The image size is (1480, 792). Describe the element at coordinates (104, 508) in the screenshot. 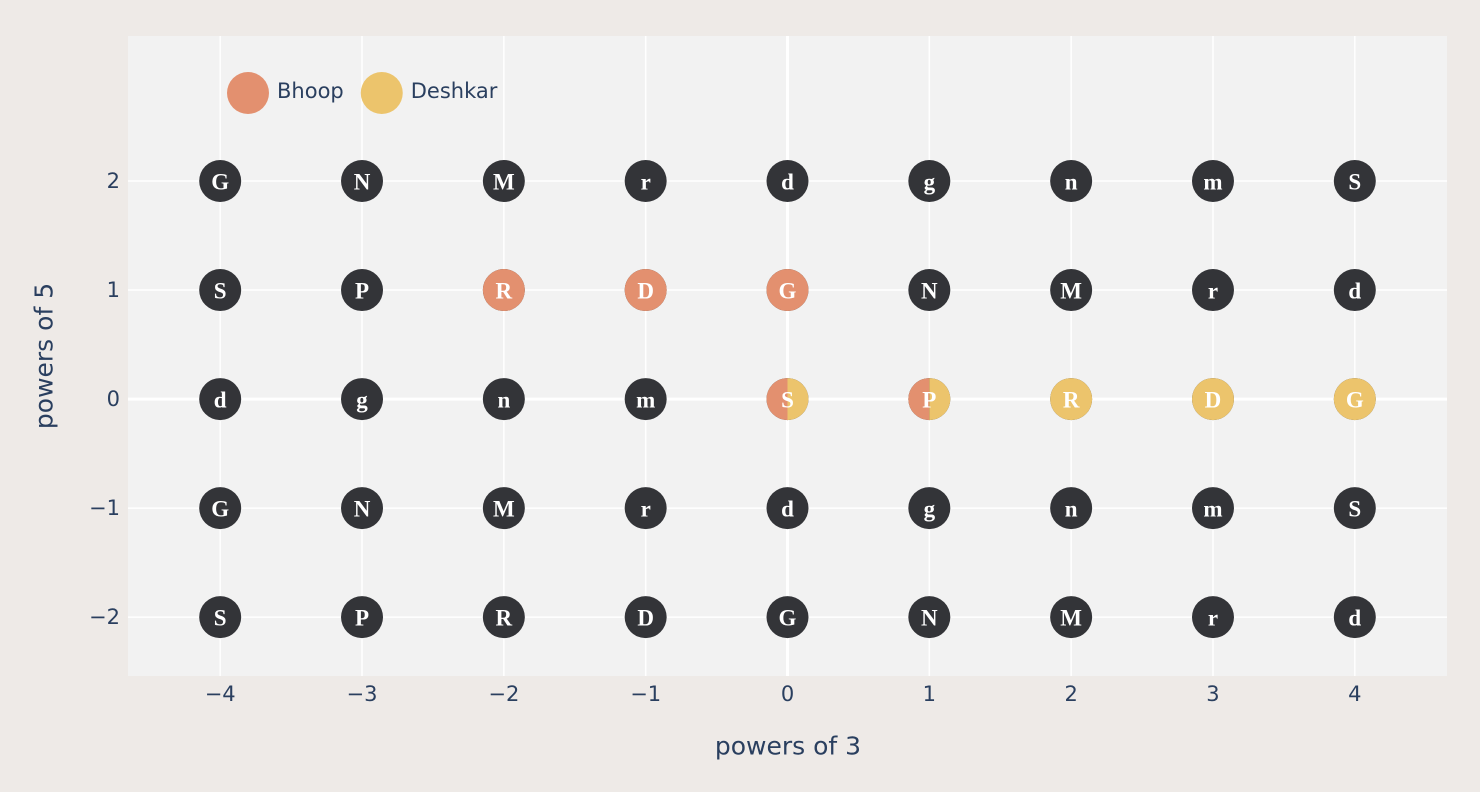

I see `y-tick-label: −1` at that location.